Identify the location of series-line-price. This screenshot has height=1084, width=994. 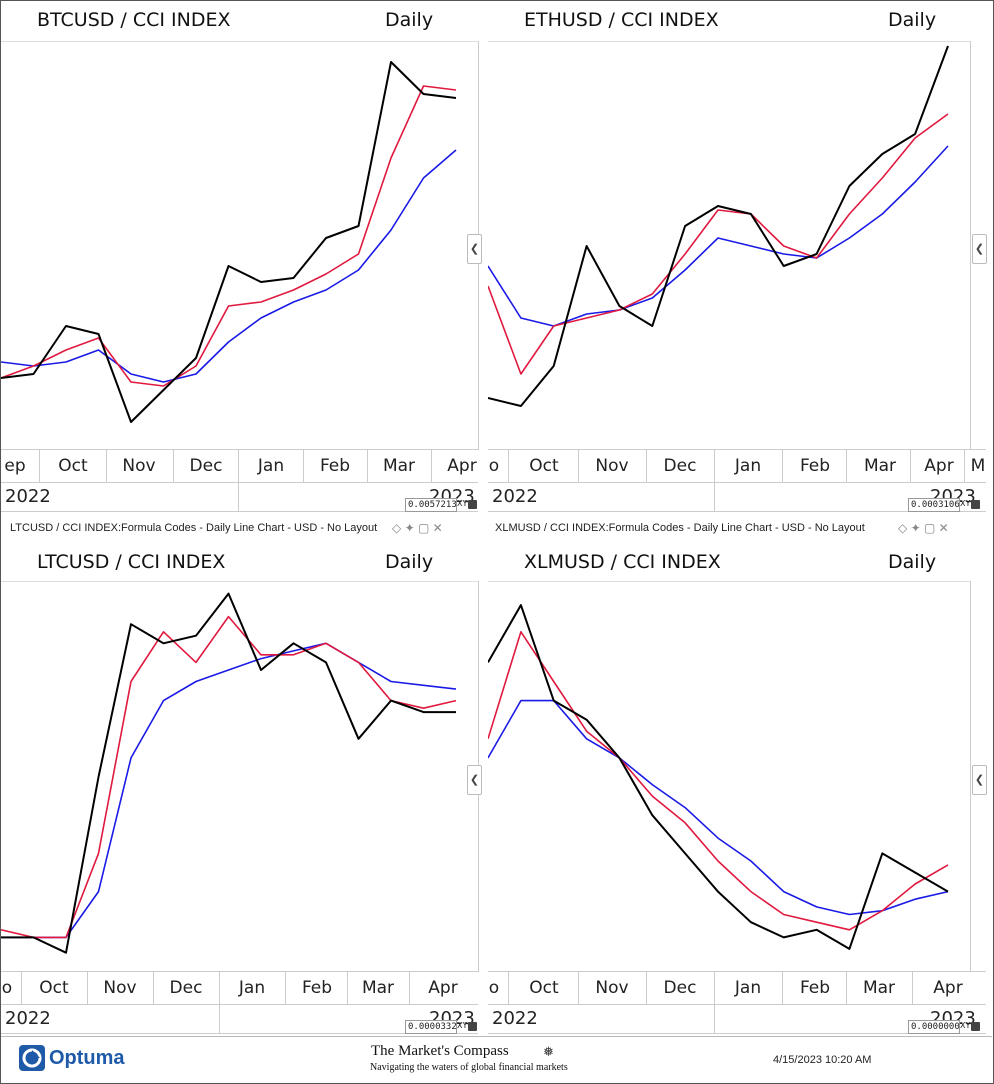
(718, 777).